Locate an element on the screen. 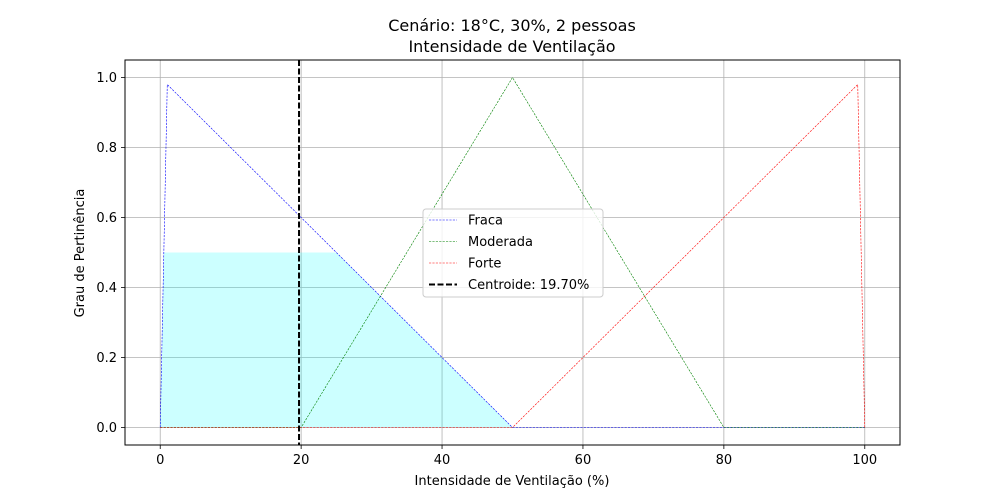 Image resolution: width=1000 pixels, height=500 pixels. y-axis-label: Grau de Pertinência is located at coordinates (80, 253).